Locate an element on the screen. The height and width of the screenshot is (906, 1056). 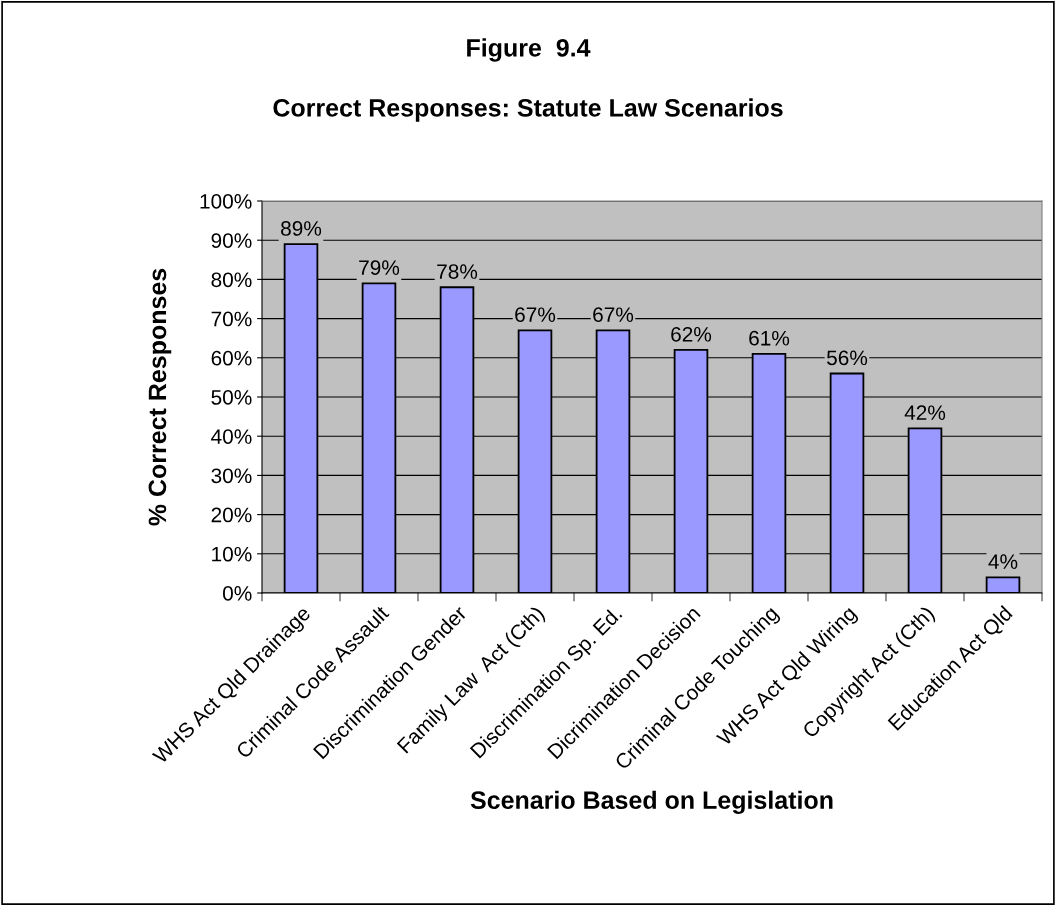
data-label: 62% is located at coordinates (691, 334).